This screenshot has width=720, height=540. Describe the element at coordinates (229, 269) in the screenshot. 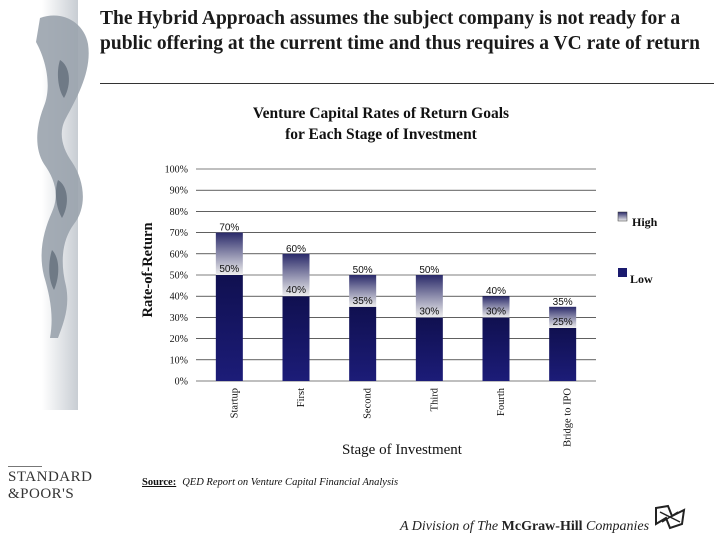

I see `data-label-low: 50%` at that location.